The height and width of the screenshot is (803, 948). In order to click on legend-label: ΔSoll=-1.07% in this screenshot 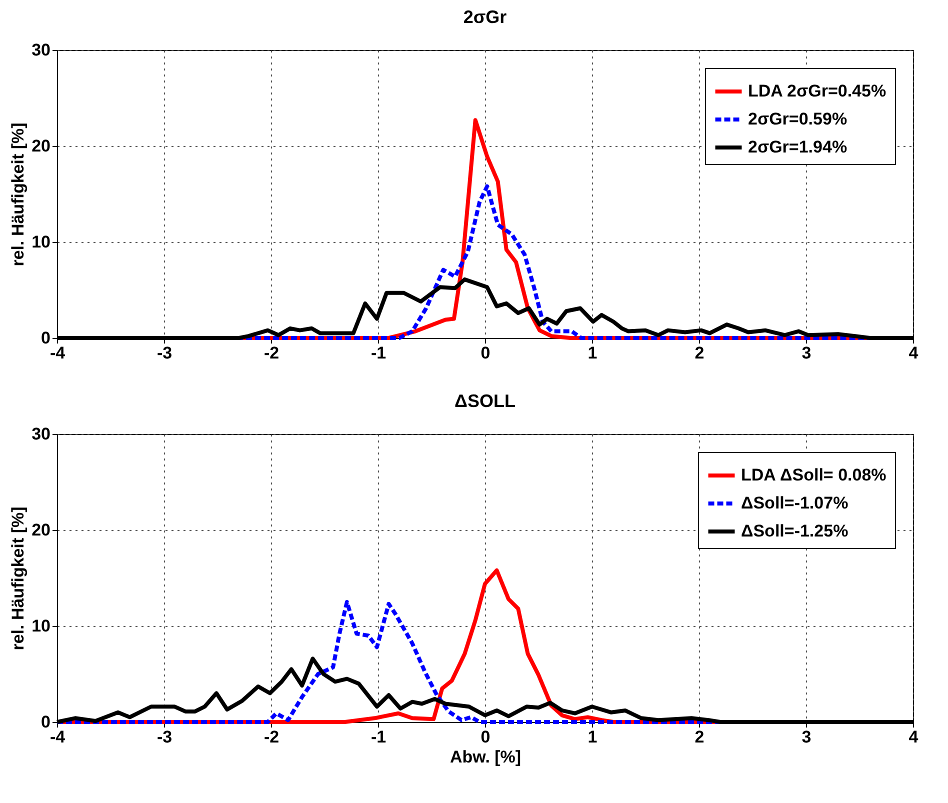, I will do `click(794, 503)`.